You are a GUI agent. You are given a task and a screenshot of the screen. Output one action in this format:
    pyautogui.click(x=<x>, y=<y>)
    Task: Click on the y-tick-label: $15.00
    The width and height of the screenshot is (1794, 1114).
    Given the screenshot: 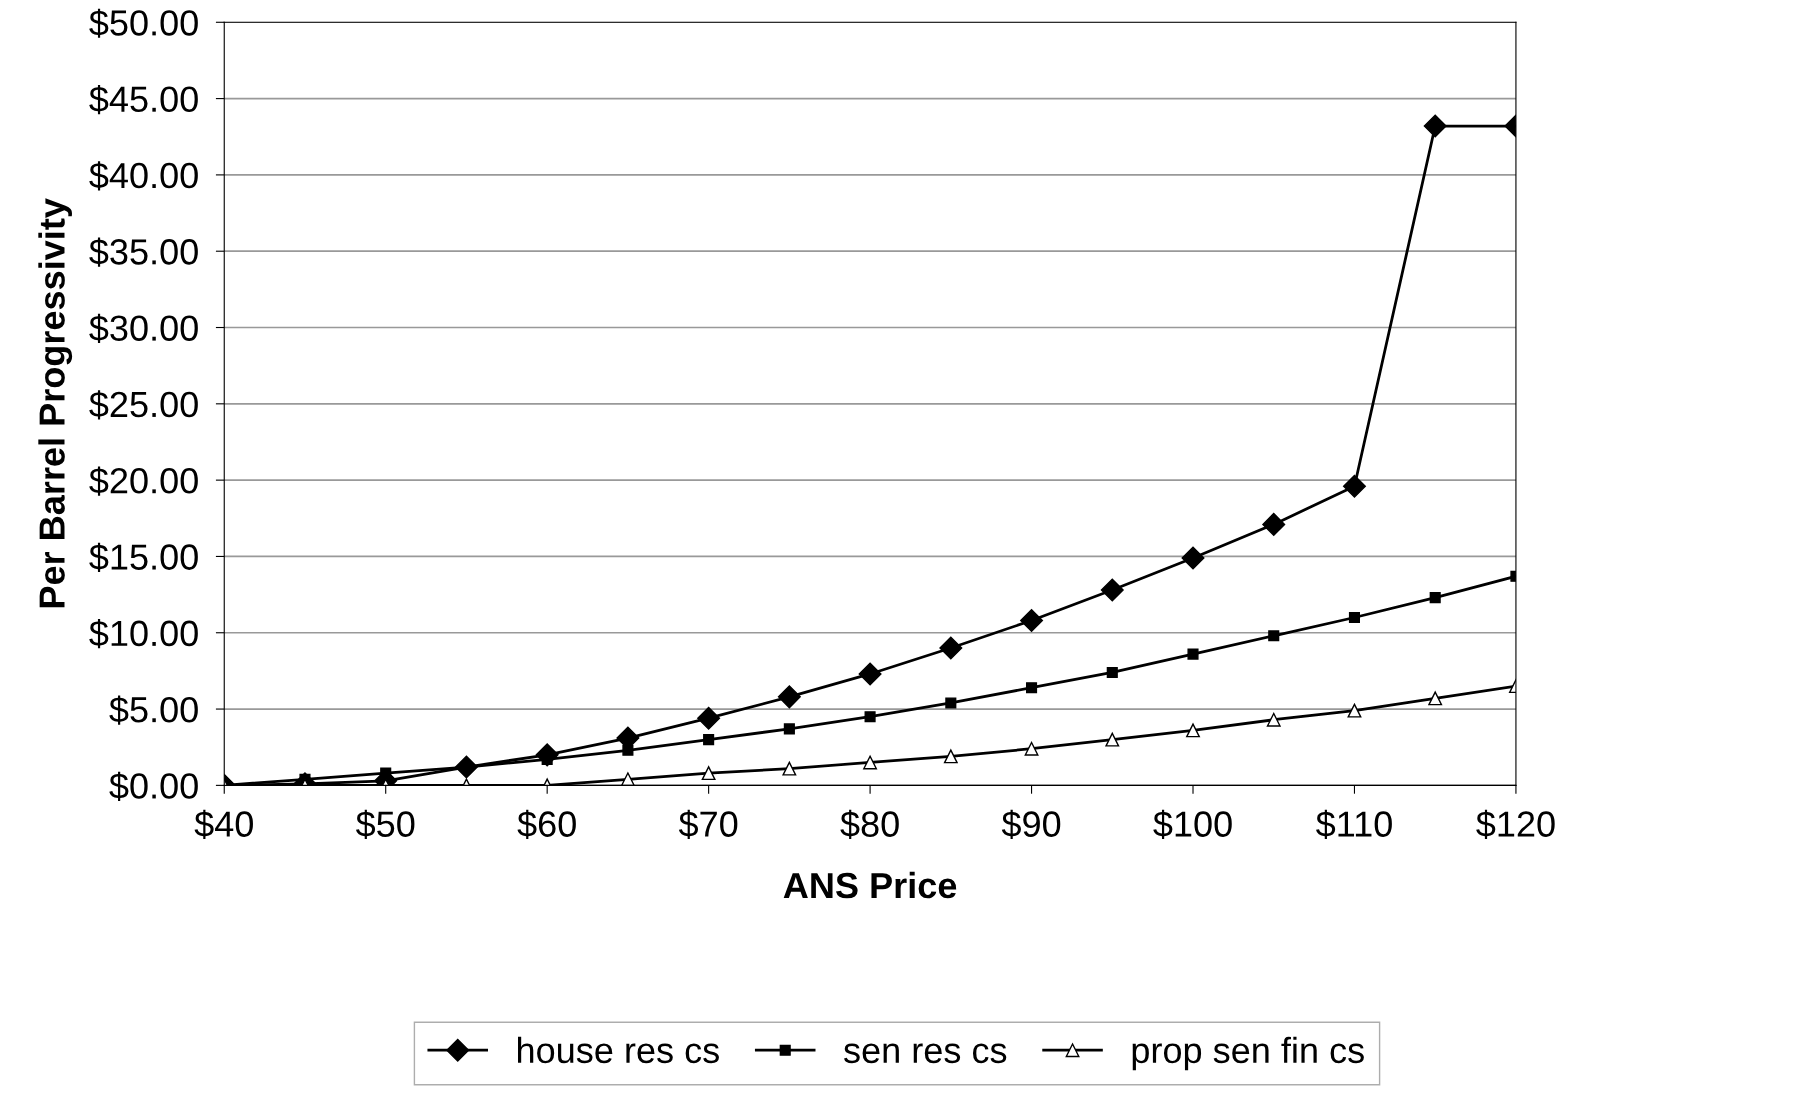 What is the action you would take?
    pyautogui.click(x=143, y=557)
    